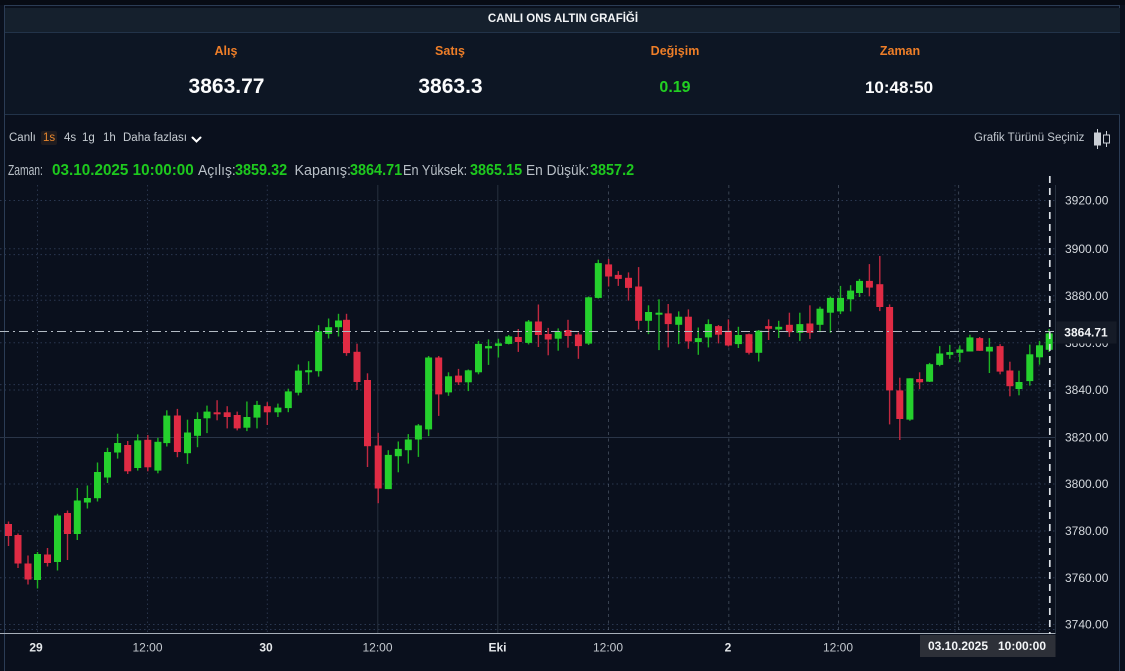 The width and height of the screenshot is (1125, 671). I want to click on svg-text: 3920.00, so click(1087, 201).